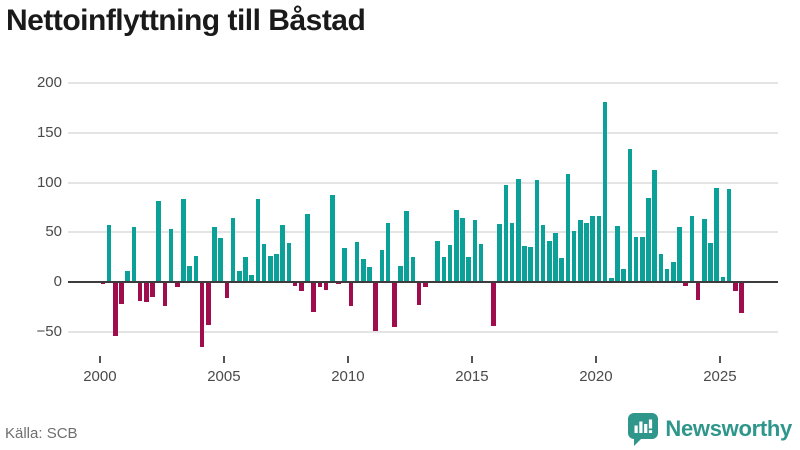 The height and width of the screenshot is (450, 800). What do you see at coordinates (661, 268) in the screenshot?
I see `bar-2022Q3` at bounding box center [661, 268].